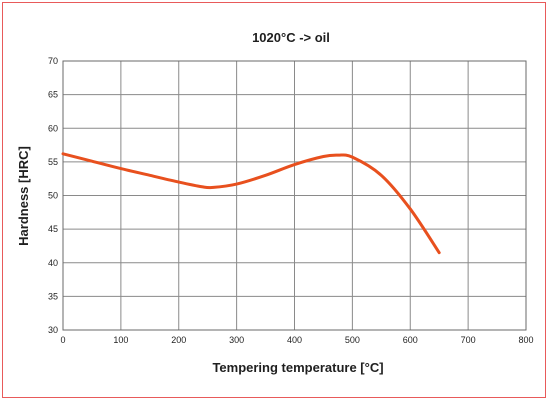 Image resolution: width=550 pixels, height=402 pixels. What do you see at coordinates (53, 263) in the screenshot?
I see `y-tick-label: 40` at bounding box center [53, 263].